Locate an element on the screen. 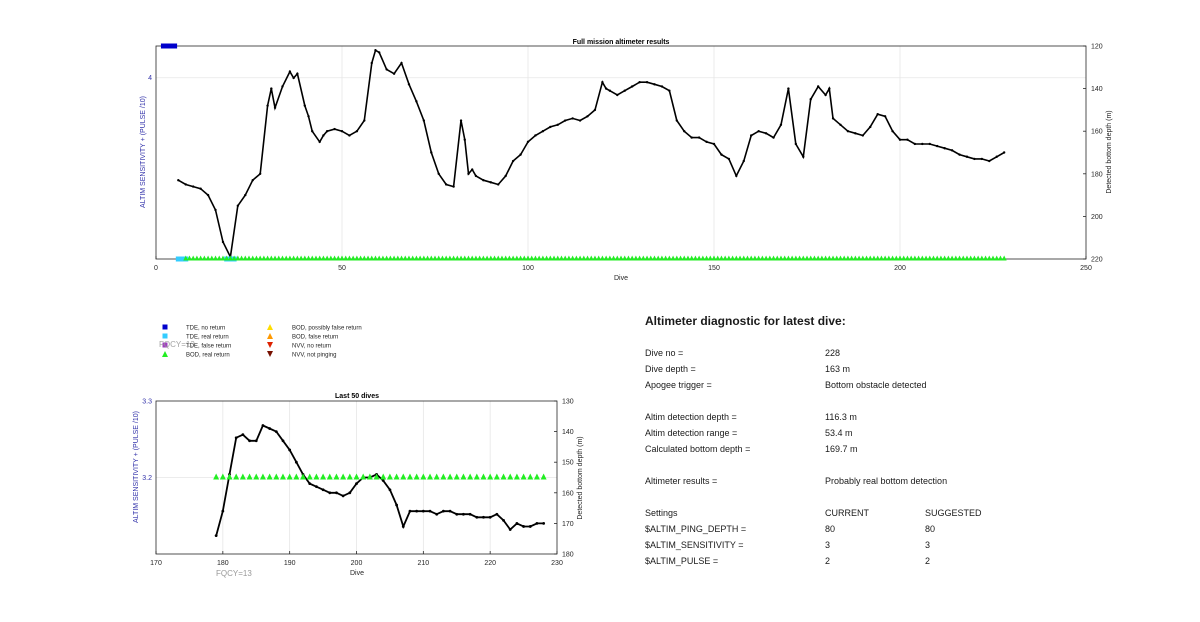 This screenshot has height=622, width=1200. bottom-chart-title: Last 50 dives is located at coordinates (357, 396).